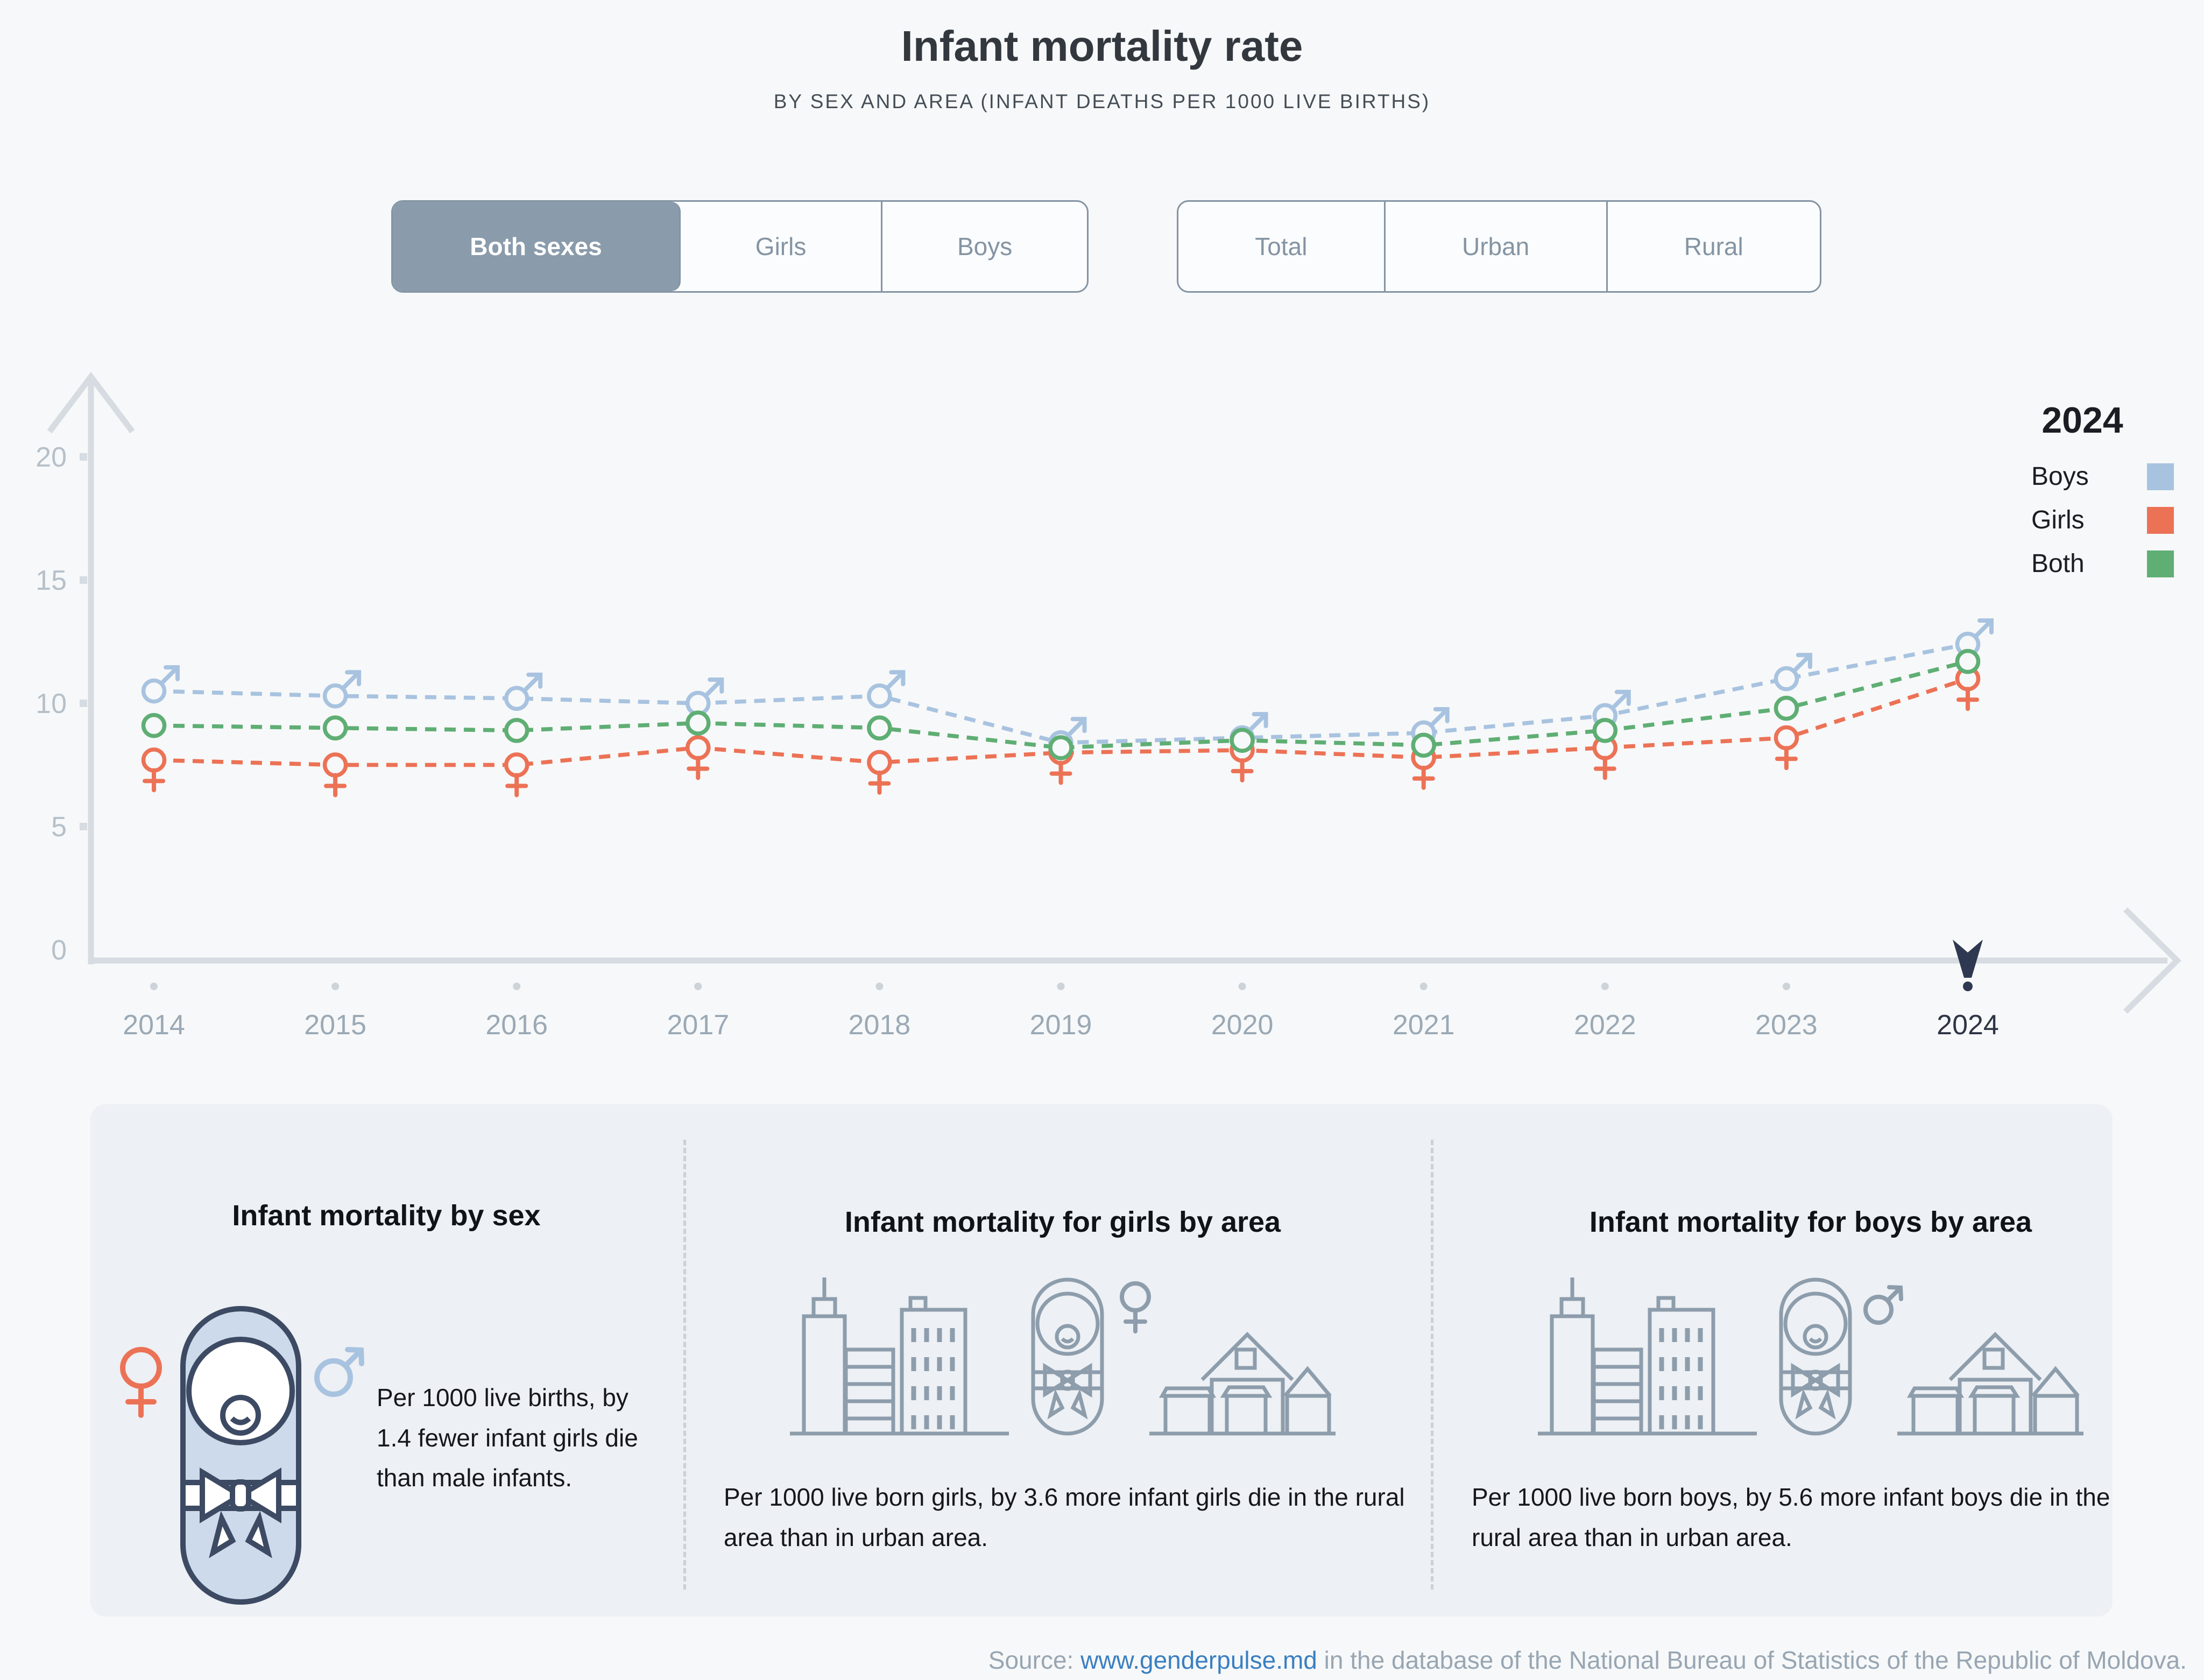 The width and height of the screenshot is (2204, 1680). What do you see at coordinates (335, 696) in the screenshot?
I see `data-point-boys-2015` at bounding box center [335, 696].